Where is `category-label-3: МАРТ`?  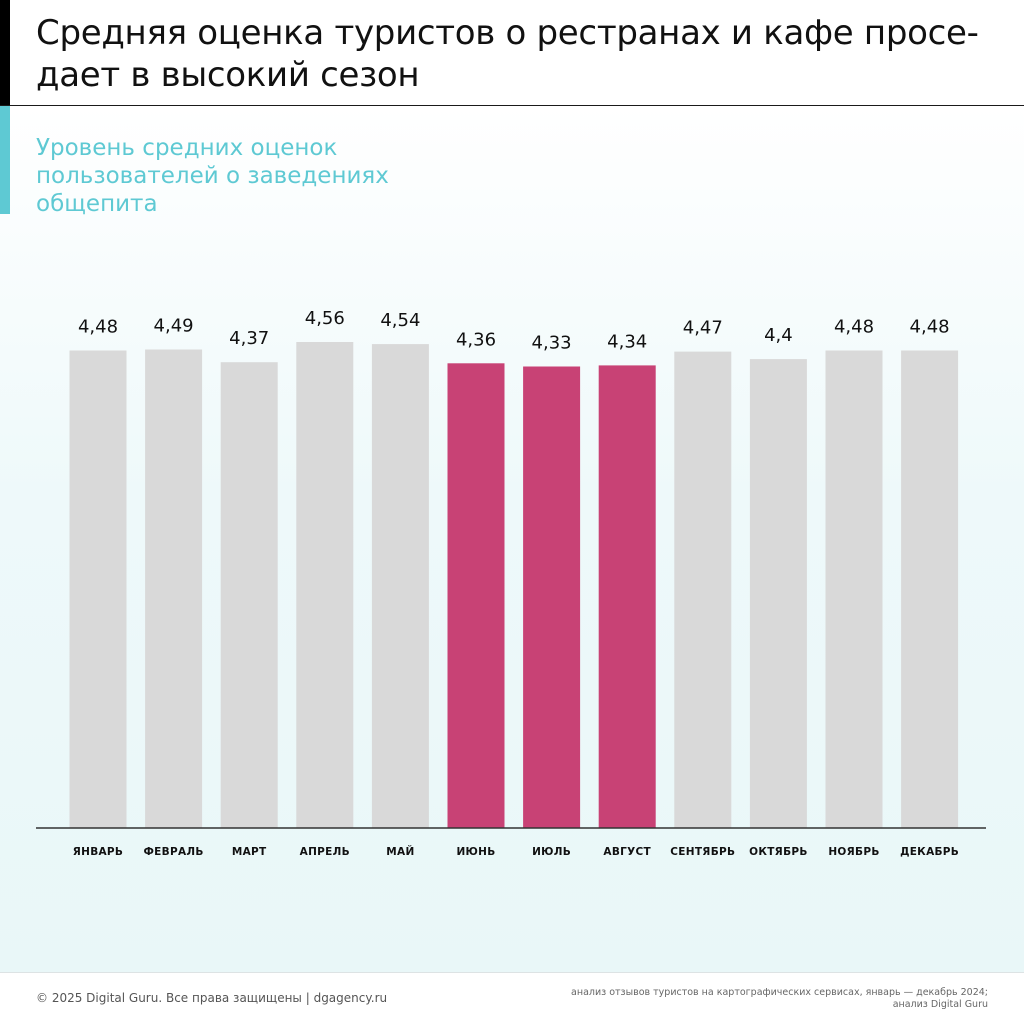 category-label-3: МАРТ is located at coordinates (249, 852).